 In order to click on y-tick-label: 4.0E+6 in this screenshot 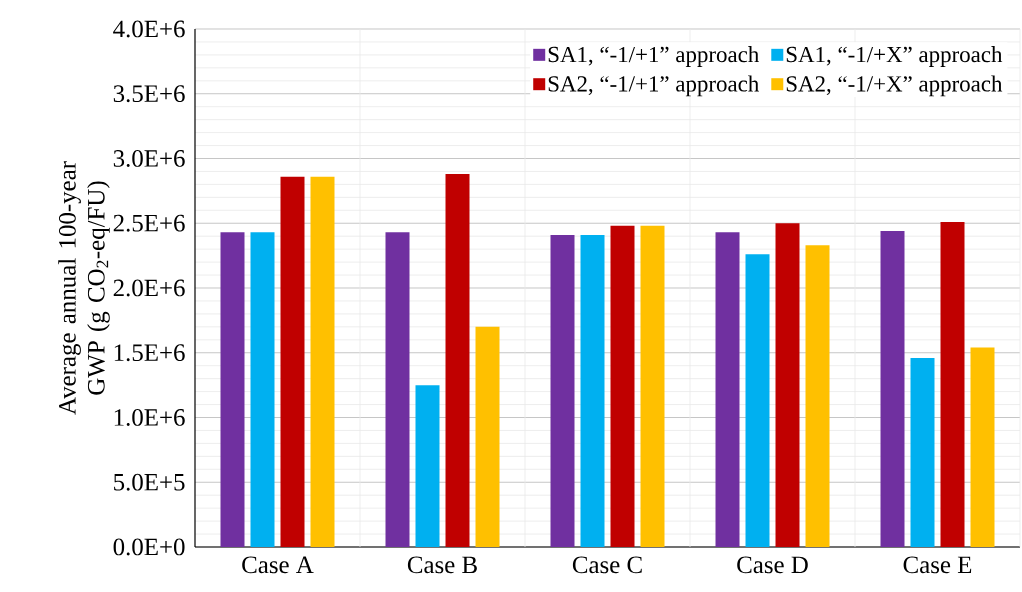, I will do `click(149, 29)`.